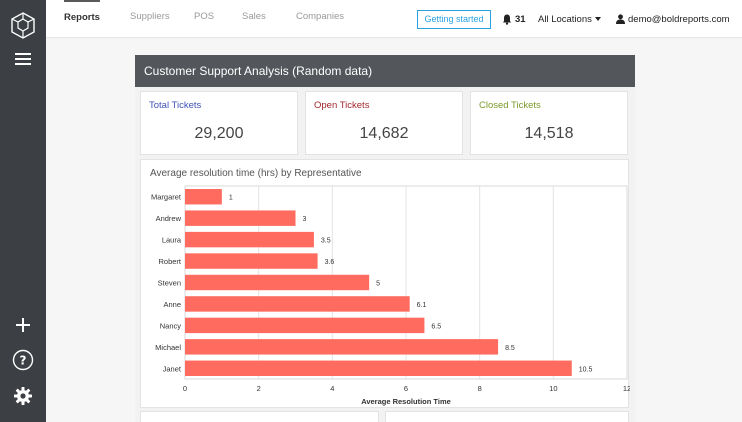 Image resolution: width=742 pixels, height=422 pixels. I want to click on kpi-value: 29,200, so click(219, 133).